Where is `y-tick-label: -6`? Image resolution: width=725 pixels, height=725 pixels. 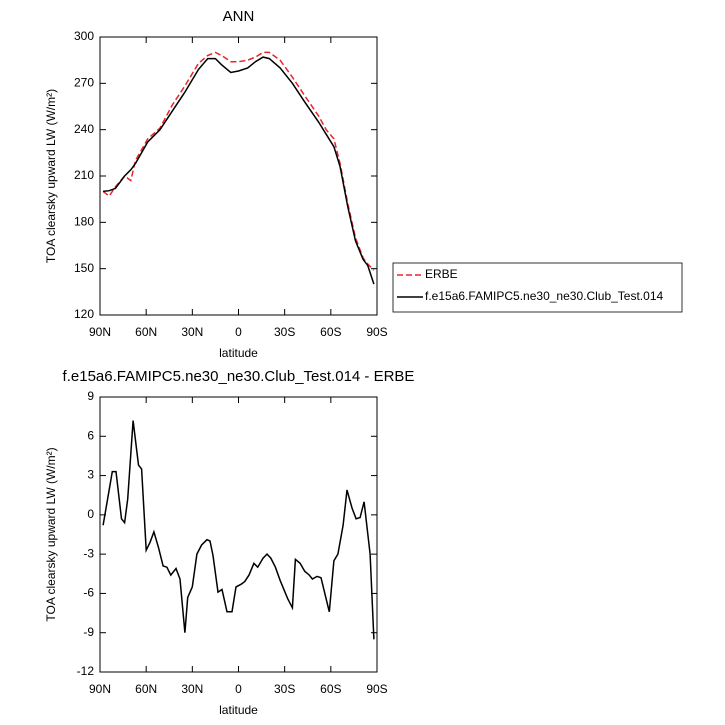
y-tick-label: -6 is located at coordinates (88, 593).